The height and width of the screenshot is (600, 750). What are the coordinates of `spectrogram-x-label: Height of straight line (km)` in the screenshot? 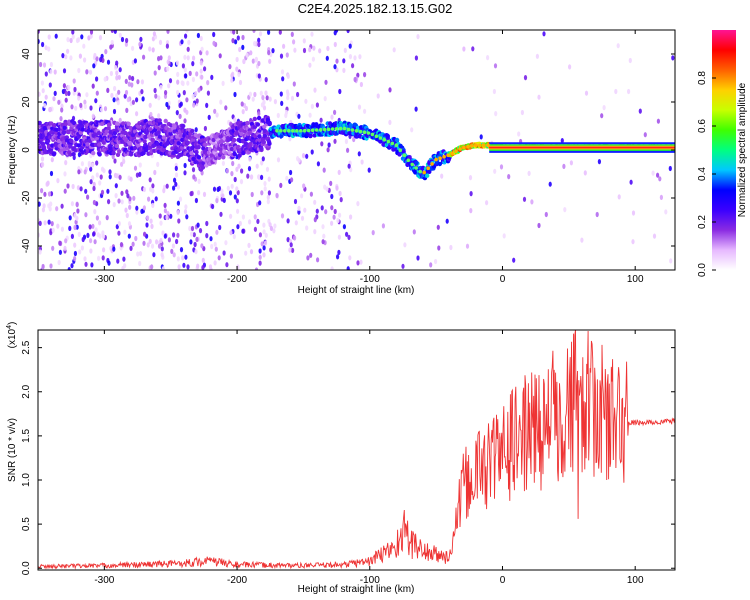 It's located at (356, 290).